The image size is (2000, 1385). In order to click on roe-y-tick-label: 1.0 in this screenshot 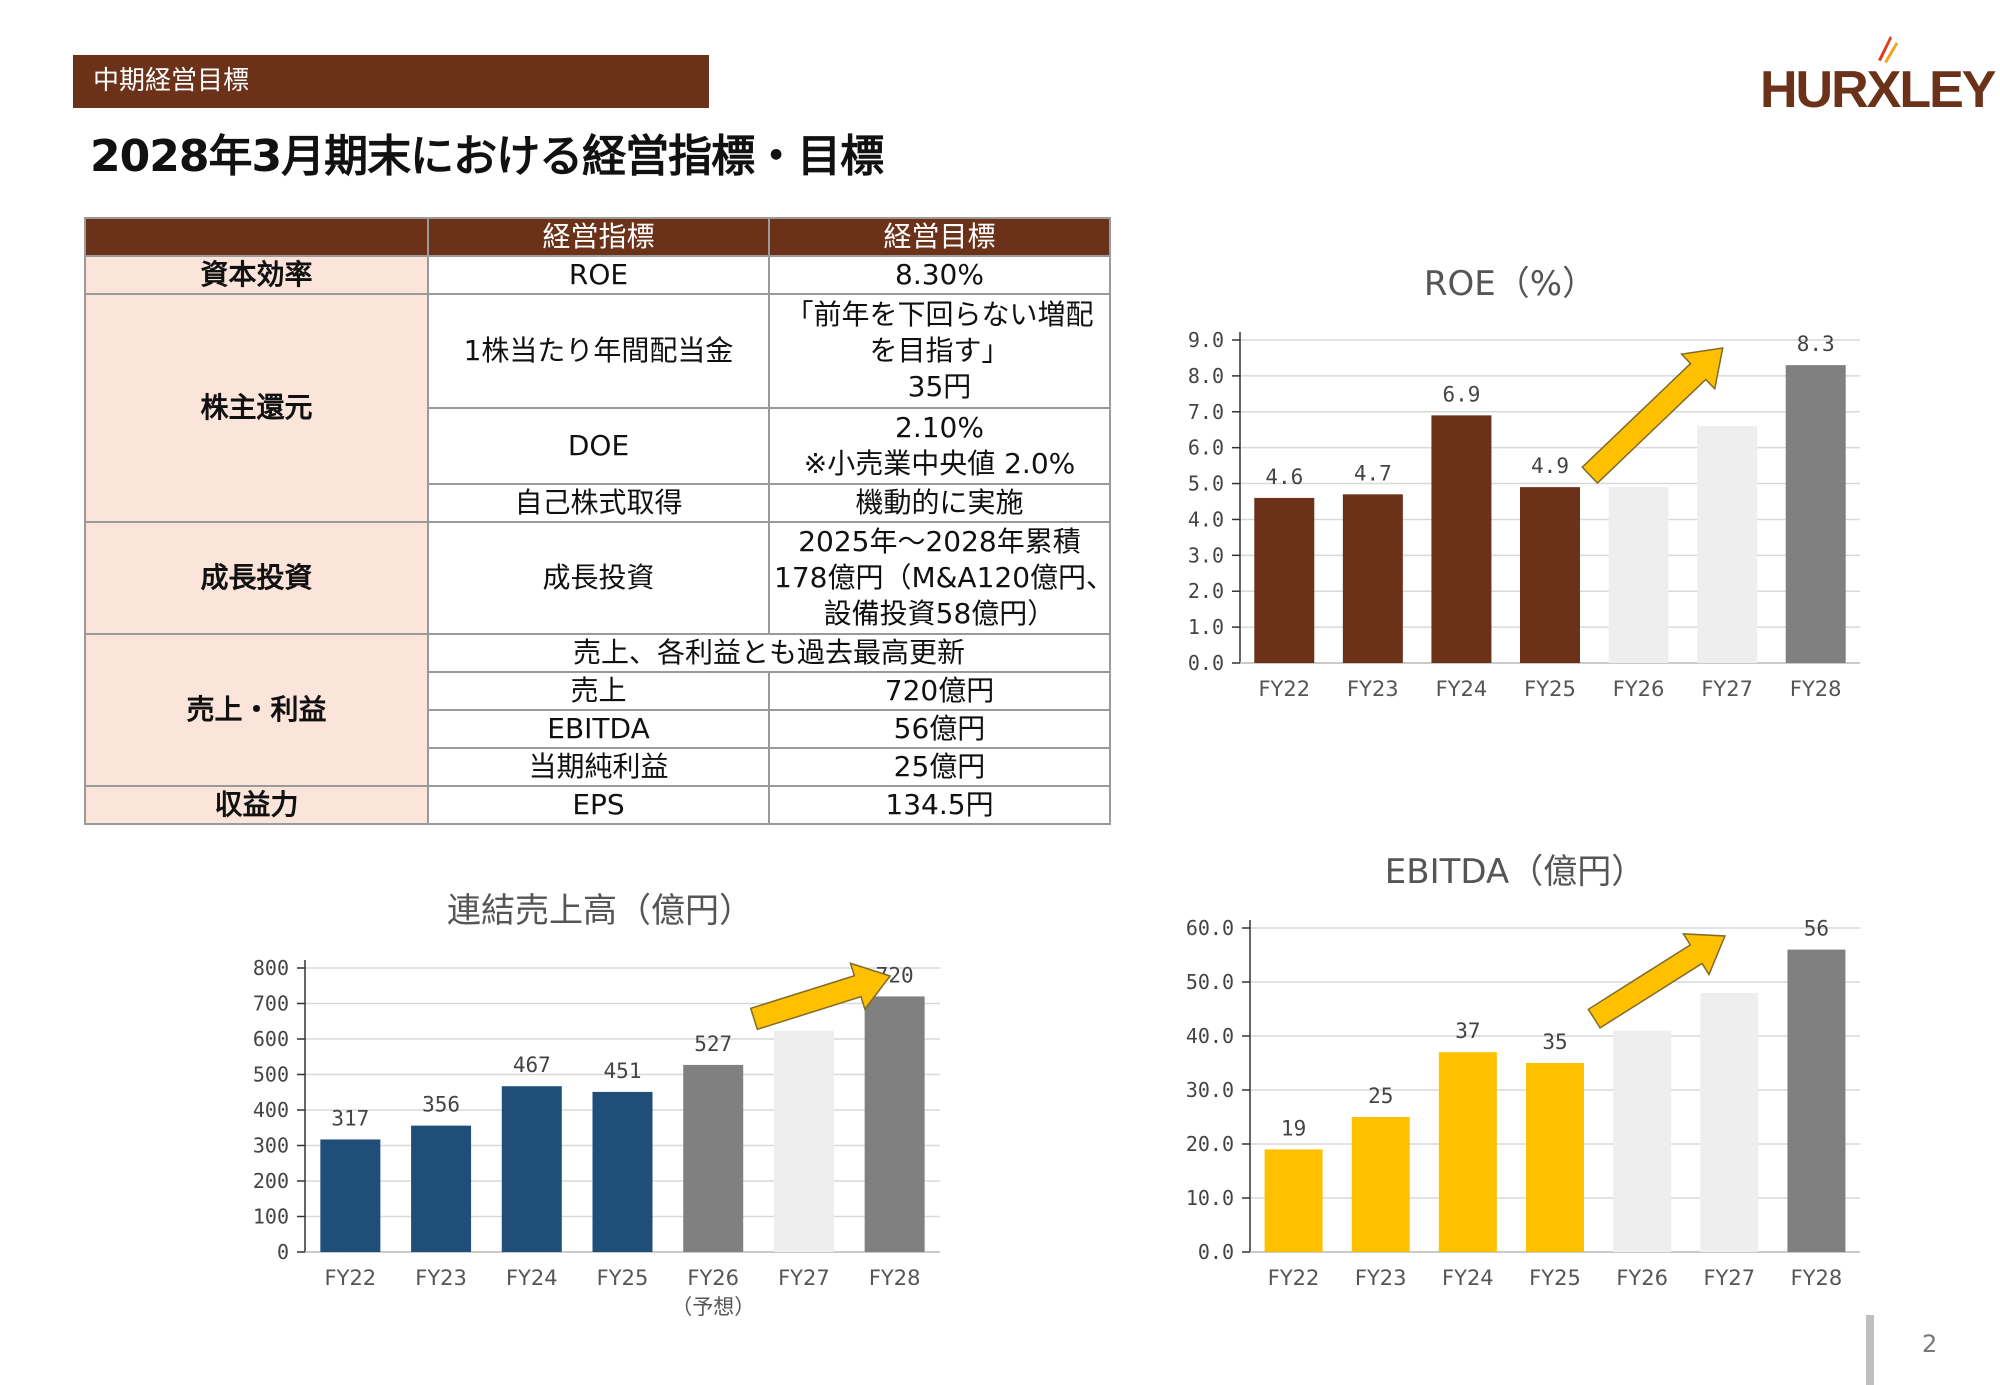, I will do `click(1206, 627)`.